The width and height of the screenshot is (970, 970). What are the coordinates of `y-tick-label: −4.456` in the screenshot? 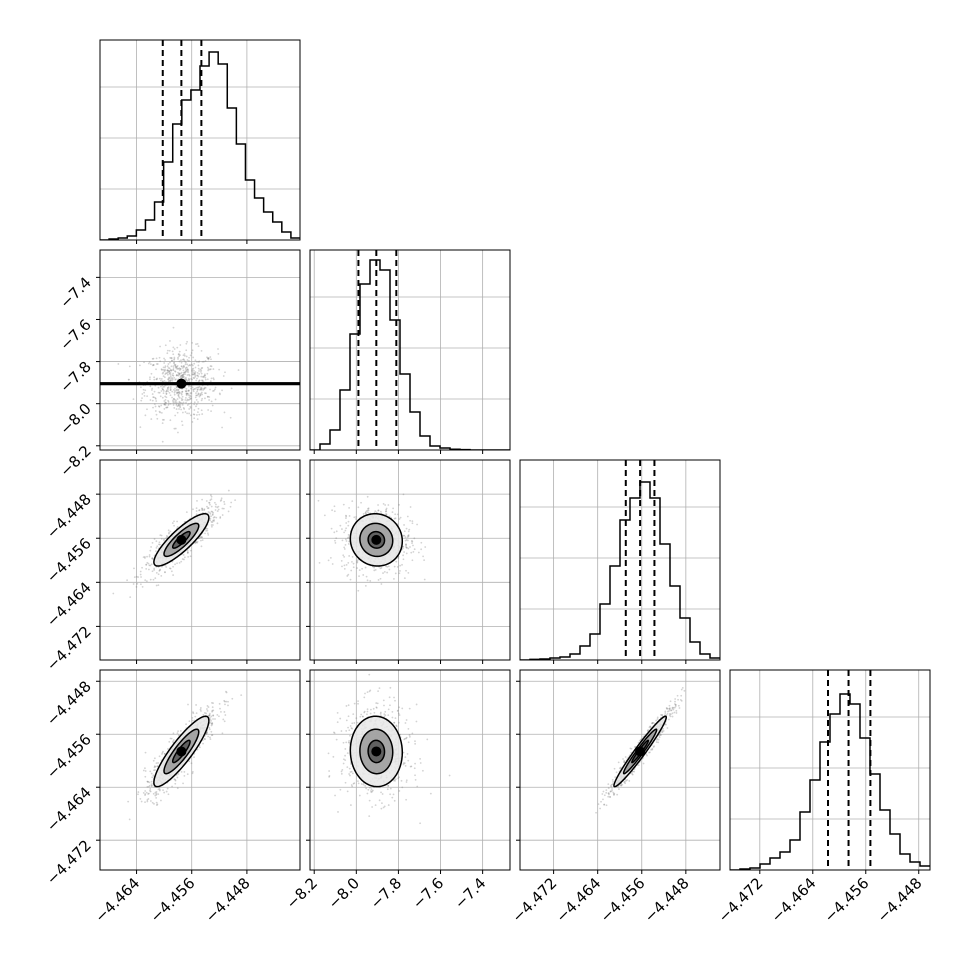 It's located at (69, 756).